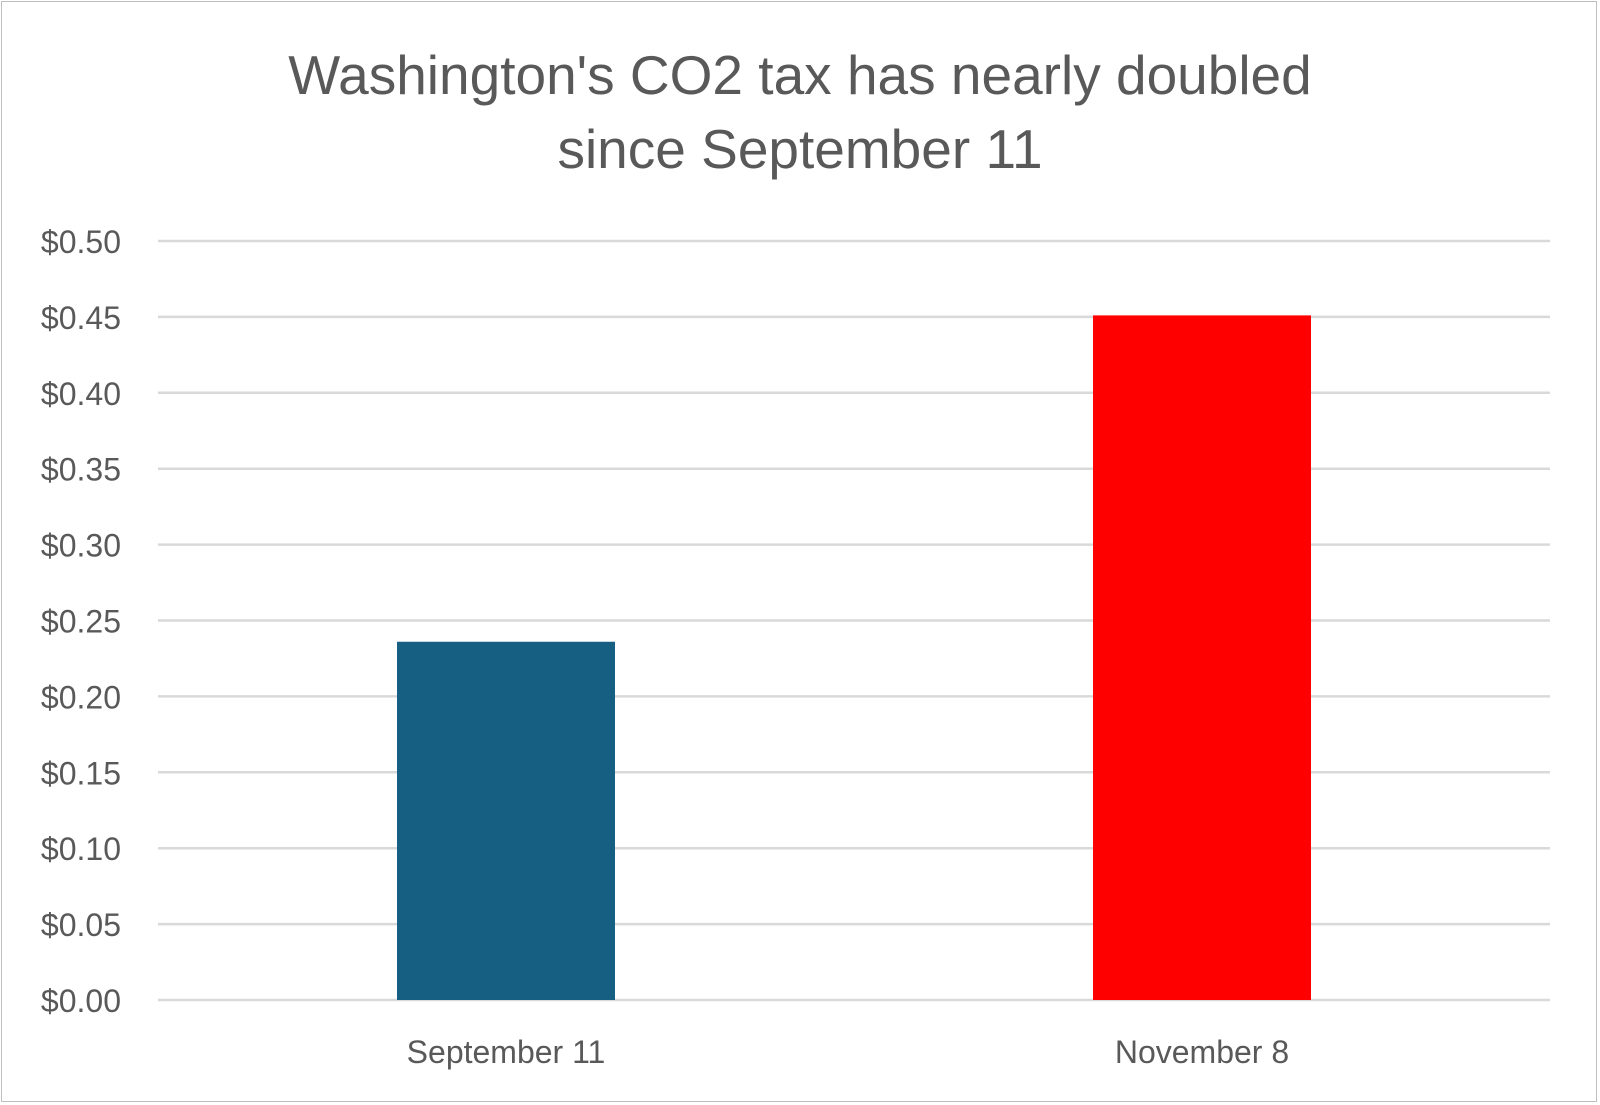  I want to click on y-tick-label: $0.30, so click(81, 546).